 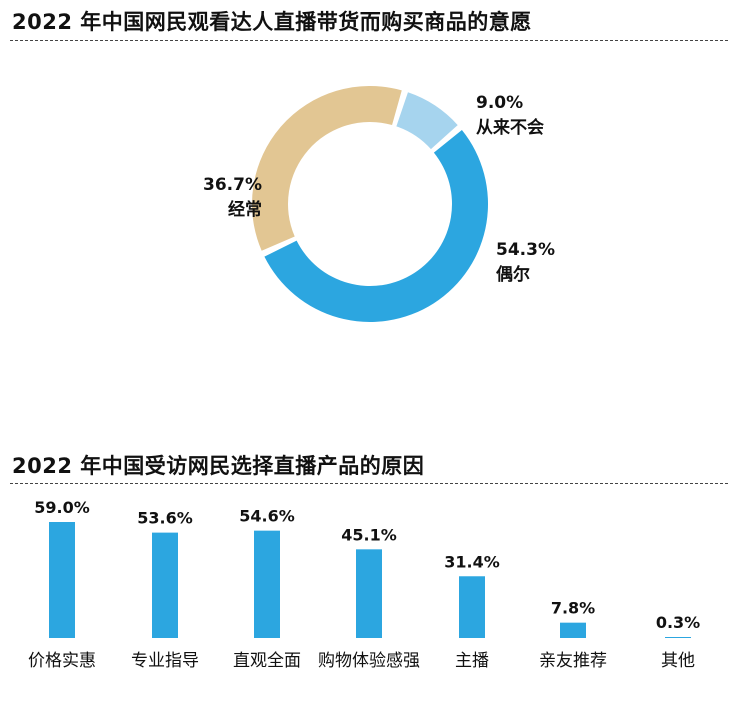 I want to click on bar-value-label: 59.0%, so click(x=62, y=507).